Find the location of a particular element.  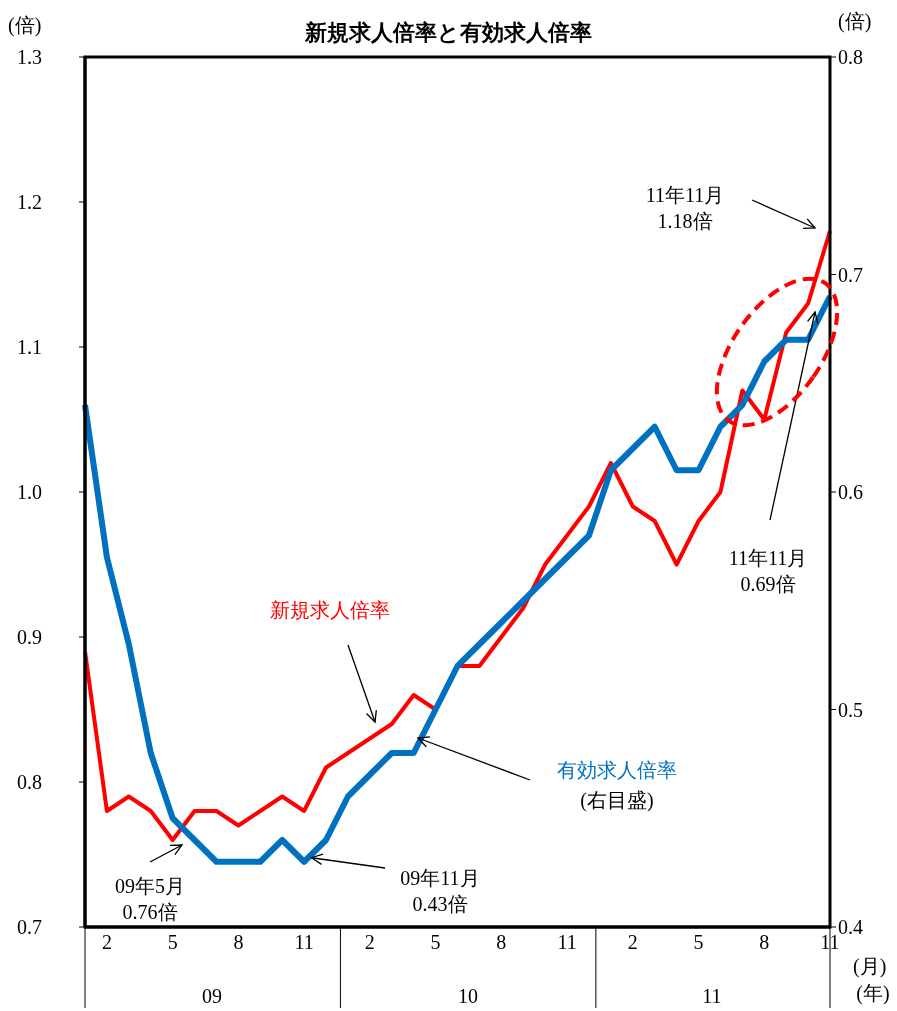

y-tick-label: 0.9 is located at coordinates (29, 637).